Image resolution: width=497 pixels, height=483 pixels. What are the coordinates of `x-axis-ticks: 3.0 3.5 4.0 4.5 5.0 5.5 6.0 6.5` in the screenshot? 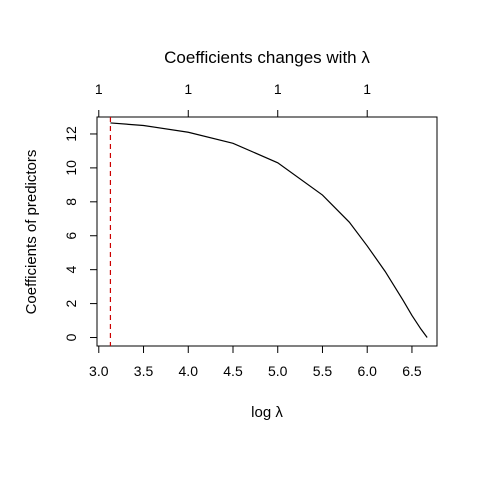 It's located at (255, 362).